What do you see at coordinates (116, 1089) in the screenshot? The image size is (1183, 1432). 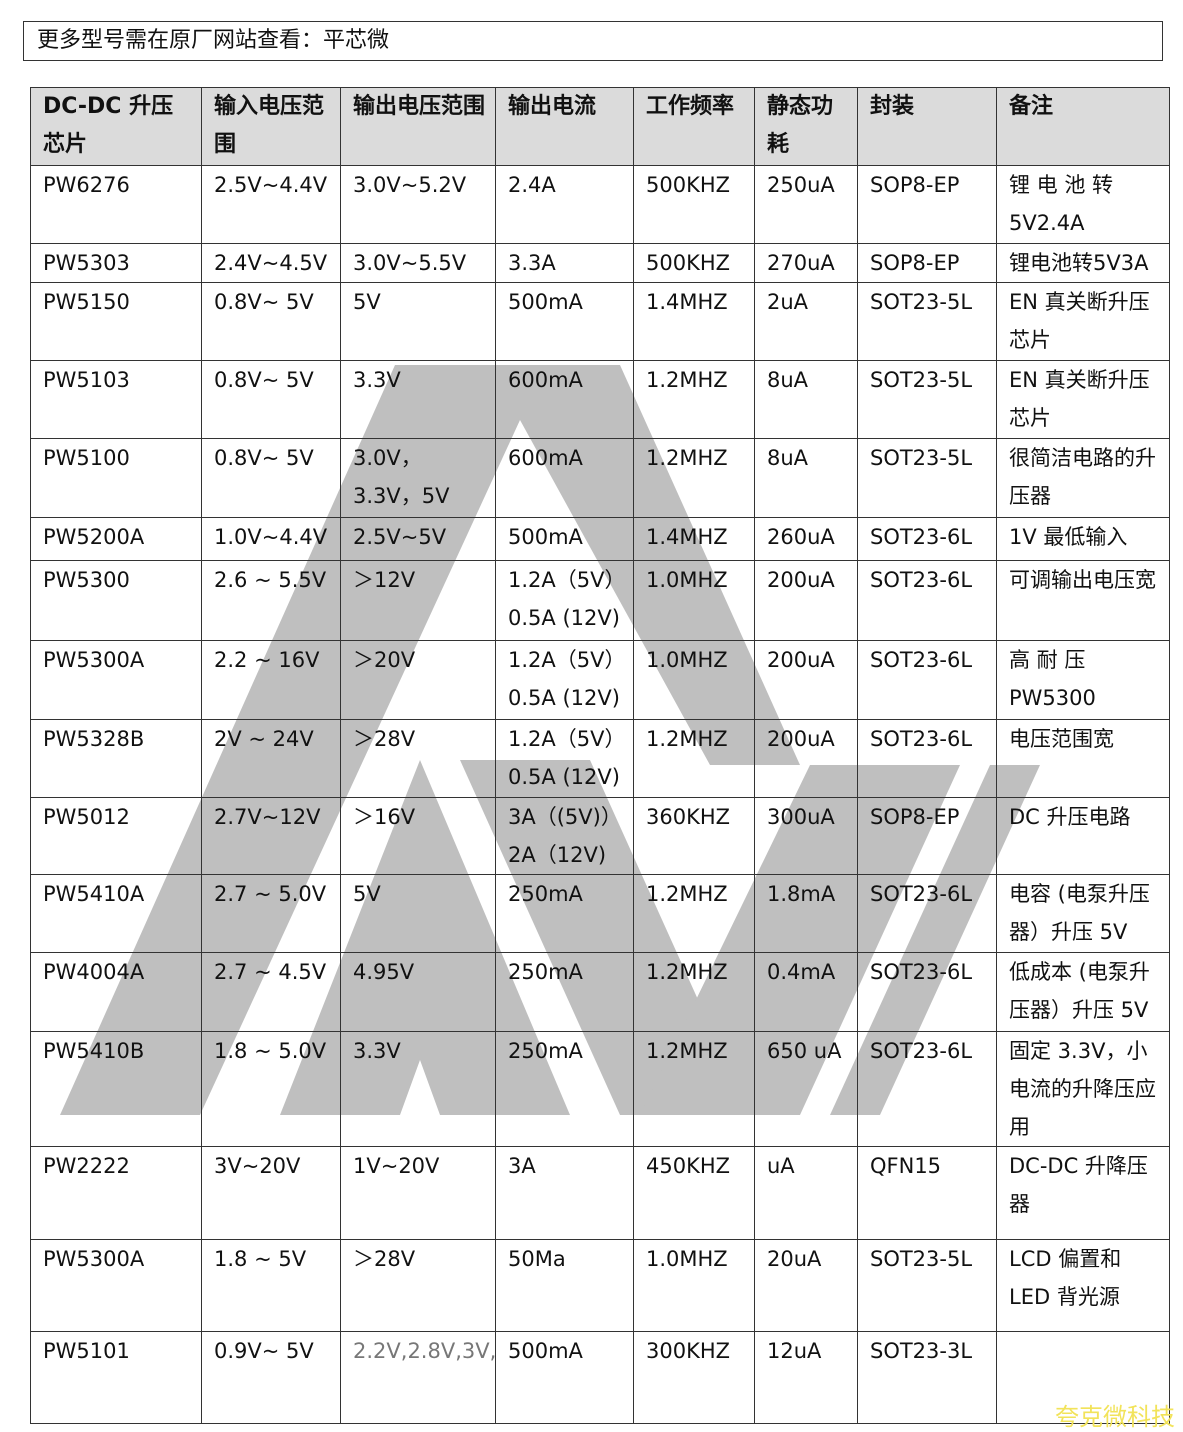 I see `table-cell: PW5410B` at bounding box center [116, 1089].